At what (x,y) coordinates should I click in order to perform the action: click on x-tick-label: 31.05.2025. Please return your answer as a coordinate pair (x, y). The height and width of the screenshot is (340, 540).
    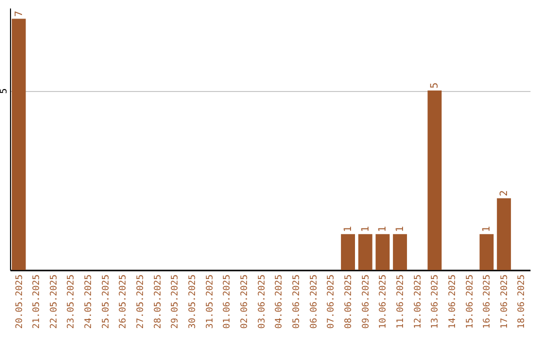
    Looking at the image, I should click on (210, 301).